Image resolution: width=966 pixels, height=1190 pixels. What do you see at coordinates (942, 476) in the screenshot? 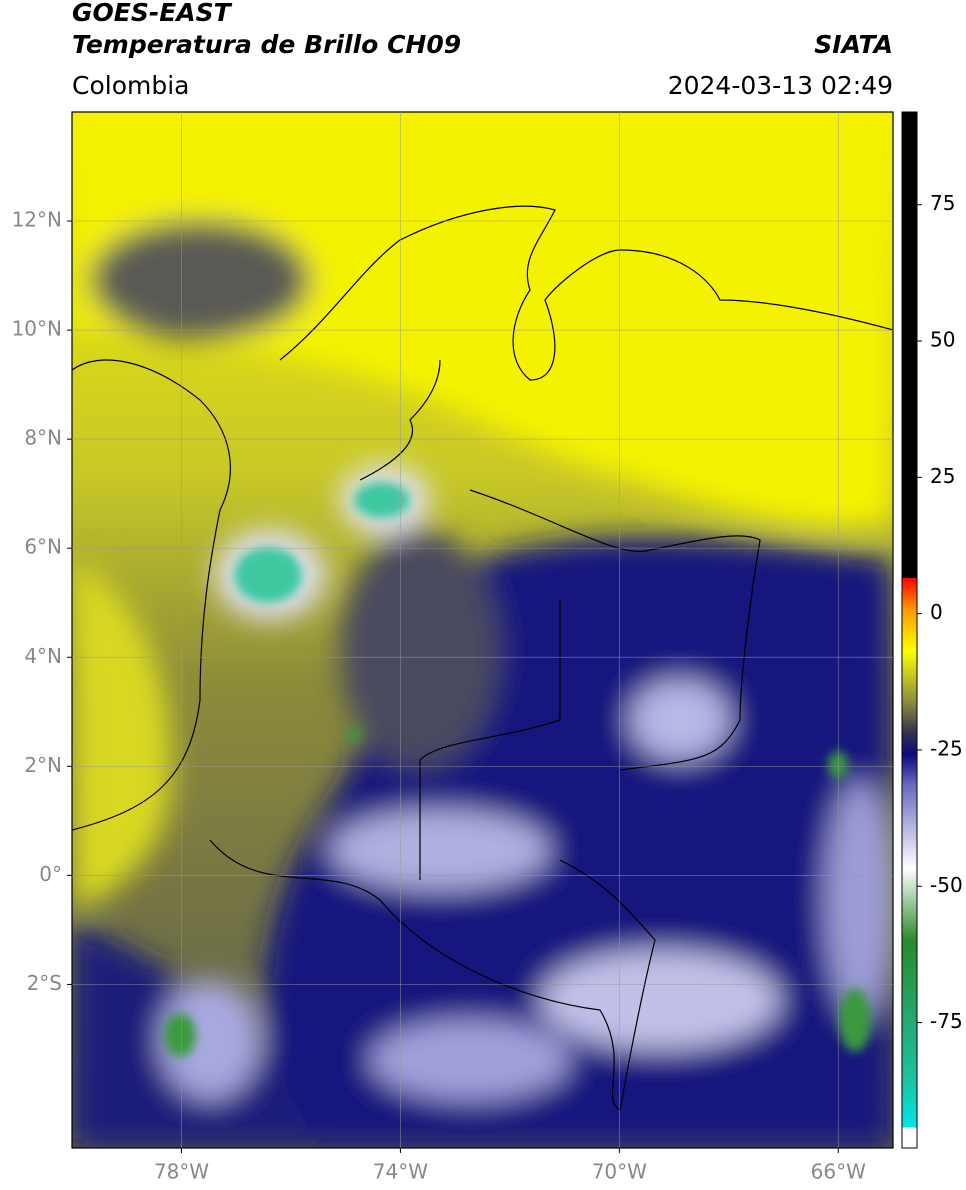
I see `colorbar-tick-label: 25` at bounding box center [942, 476].